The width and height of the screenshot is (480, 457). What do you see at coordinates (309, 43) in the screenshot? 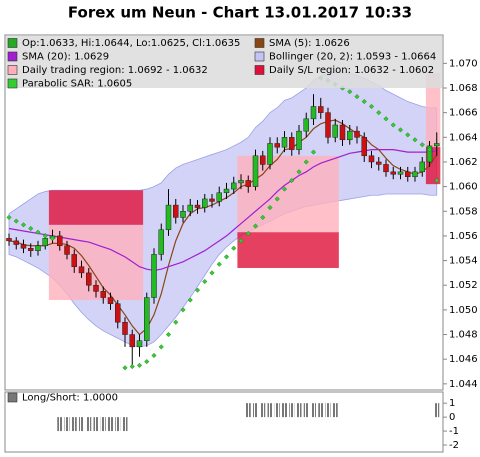
I see `legend-label: SMA (5): 1.0626` at bounding box center [309, 43].